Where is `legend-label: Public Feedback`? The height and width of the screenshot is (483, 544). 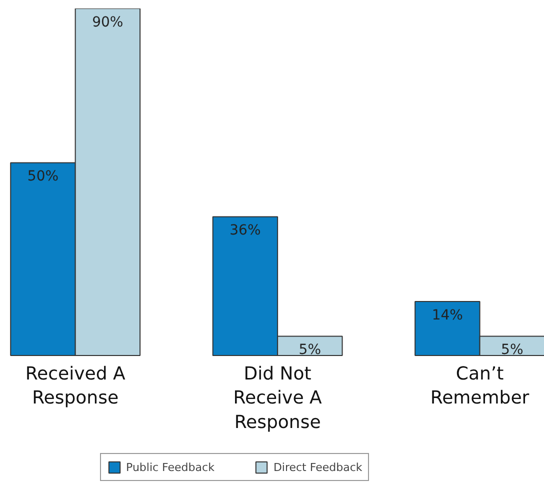
legend-label: Public Feedback is located at coordinates (170, 467).